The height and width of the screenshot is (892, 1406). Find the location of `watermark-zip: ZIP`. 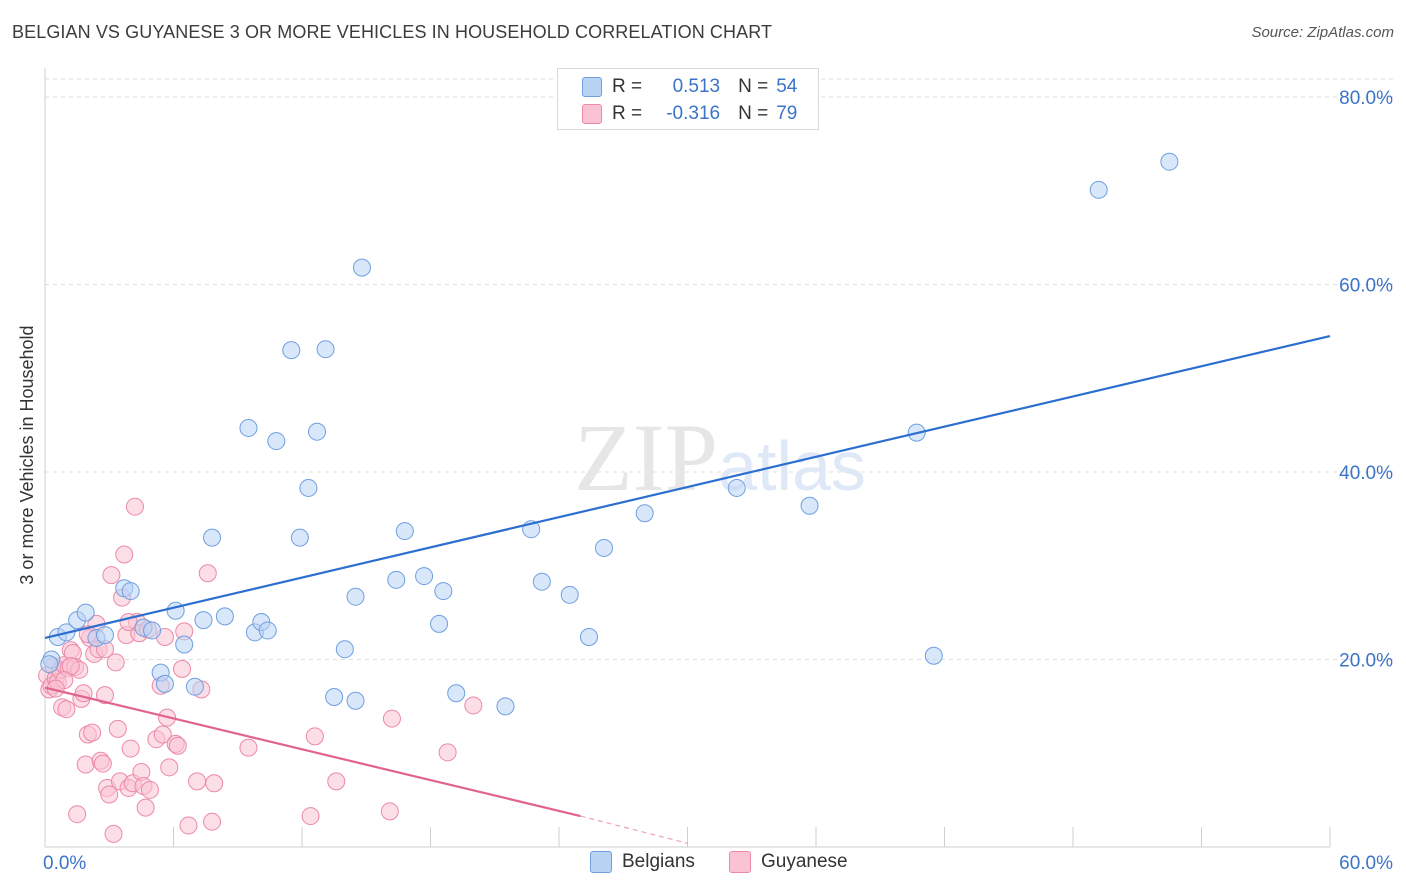

watermark-zip: ZIP is located at coordinates (646, 457).